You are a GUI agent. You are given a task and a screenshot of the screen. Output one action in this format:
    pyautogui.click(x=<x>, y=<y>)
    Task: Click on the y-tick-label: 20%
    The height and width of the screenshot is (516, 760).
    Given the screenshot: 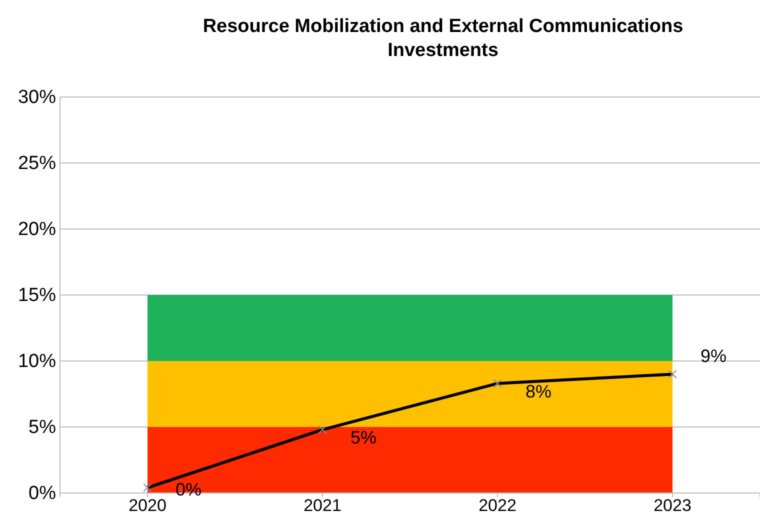 What is the action you would take?
    pyautogui.click(x=37, y=229)
    